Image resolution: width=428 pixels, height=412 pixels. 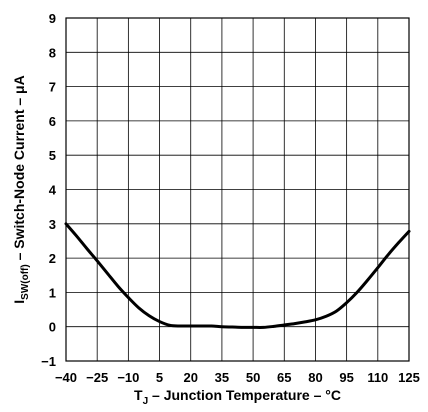 I want to click on y-axis-title: ISW(off) – Switch-Node Current – μA, so click(x=21, y=189).